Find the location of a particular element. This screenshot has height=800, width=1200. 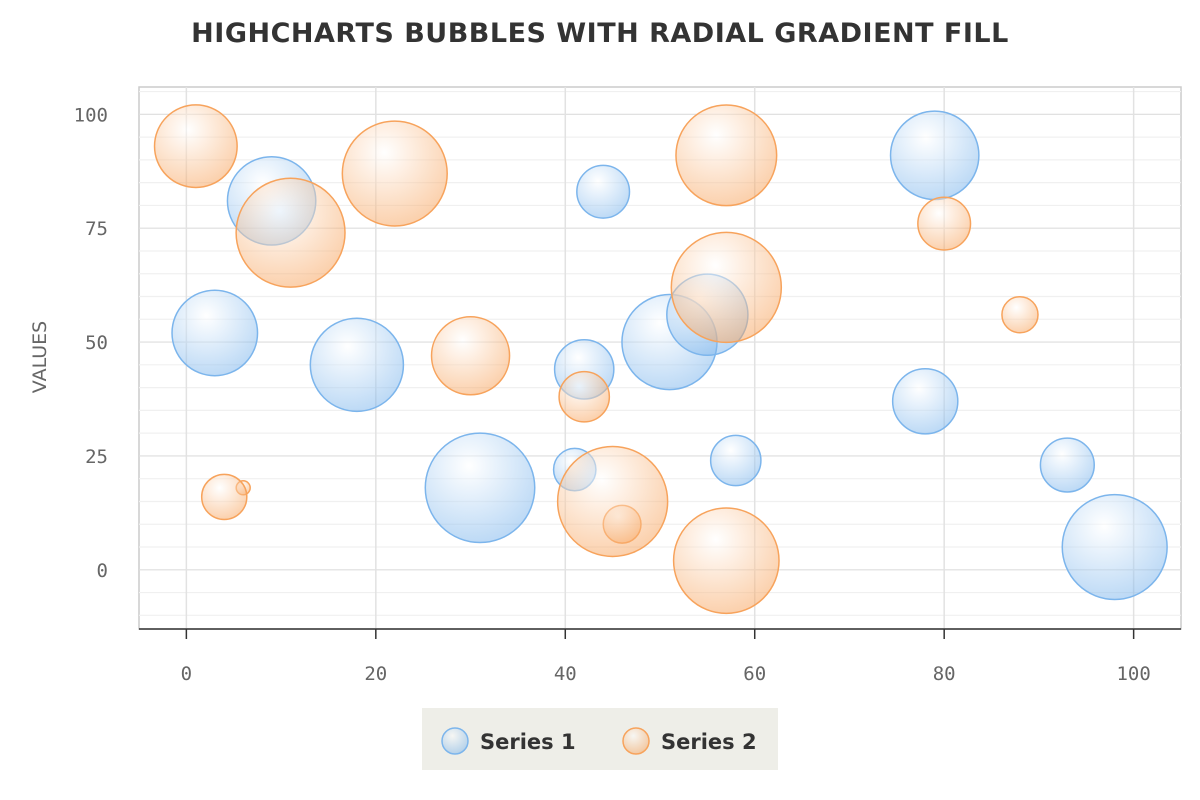

legend: Series 1 Series 2 is located at coordinates (600, 739).